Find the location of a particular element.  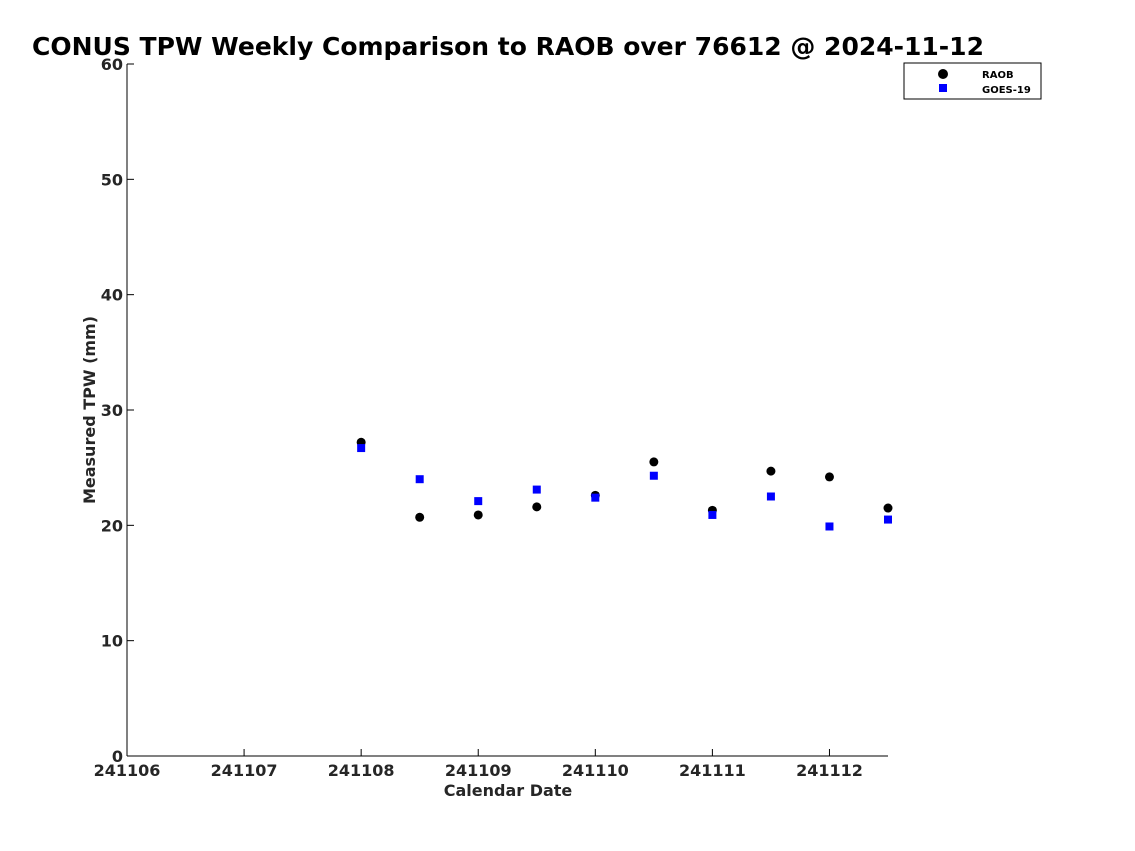

y-tick-label: 60 is located at coordinates (112, 64).